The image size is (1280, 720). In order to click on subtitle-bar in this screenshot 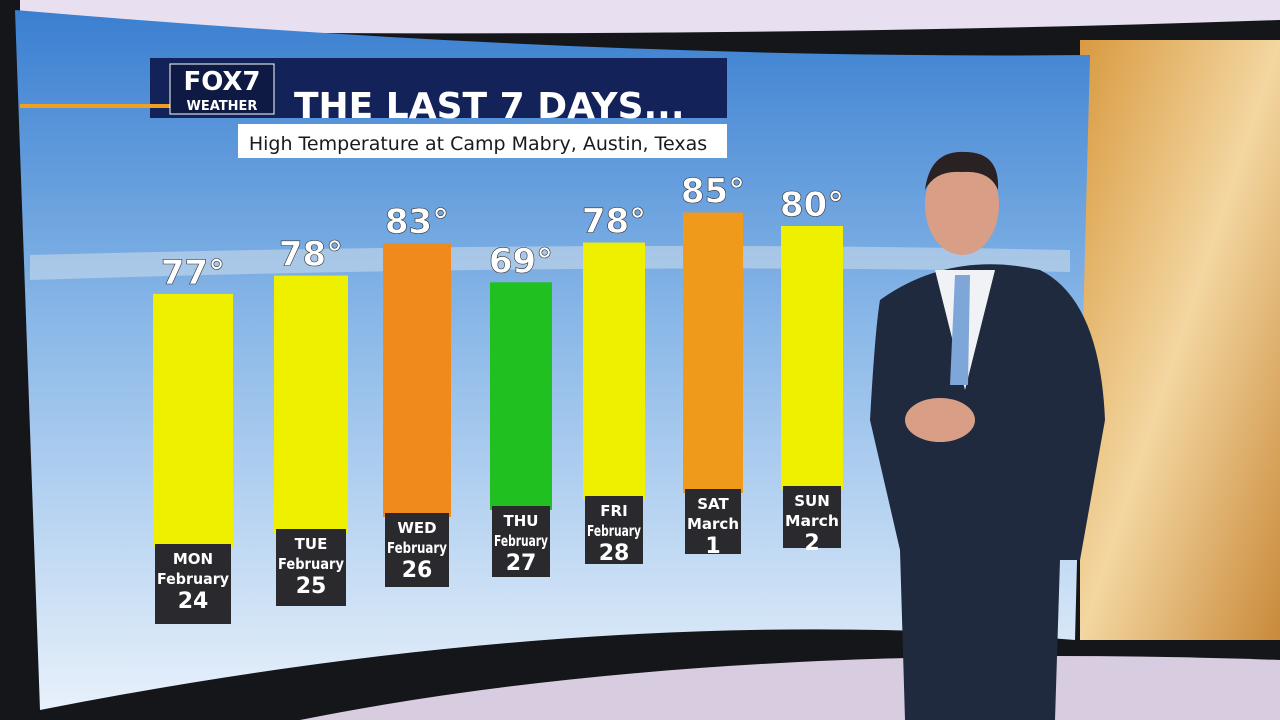, I will do `click(482, 141)`.